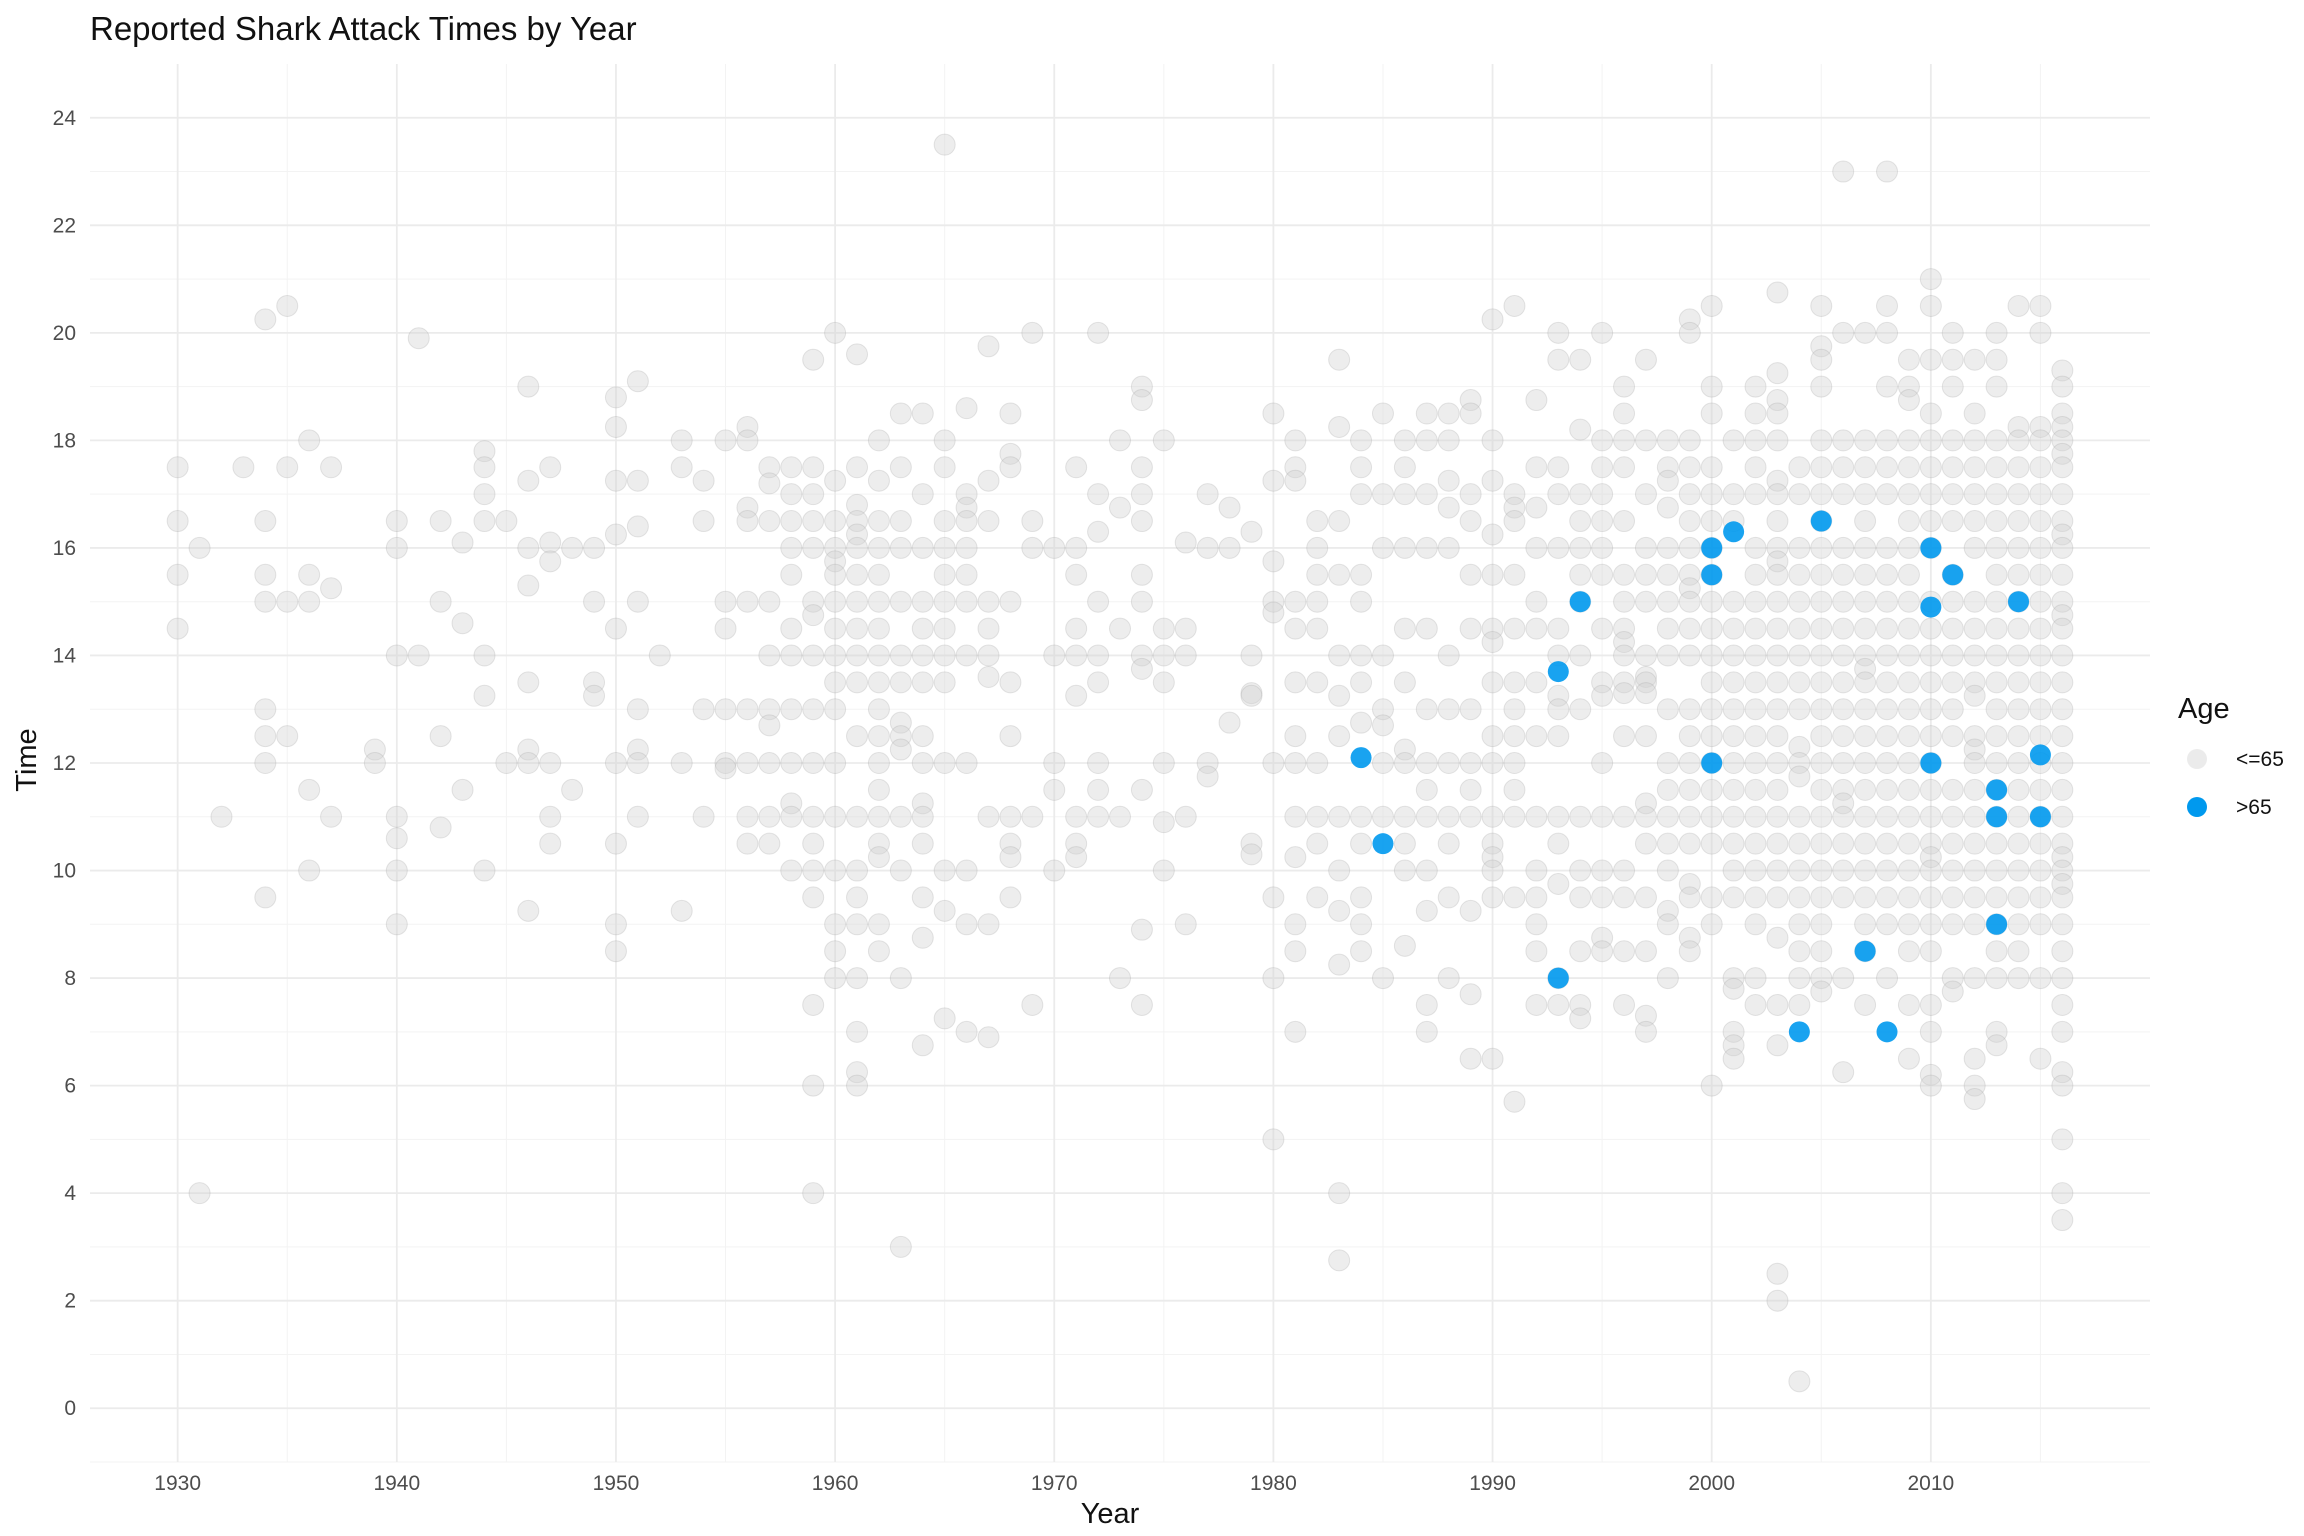 This screenshot has height=1536, width=2304. What do you see at coordinates (1492, 1483) in the screenshot?
I see `x-tick-label: 1990` at bounding box center [1492, 1483].